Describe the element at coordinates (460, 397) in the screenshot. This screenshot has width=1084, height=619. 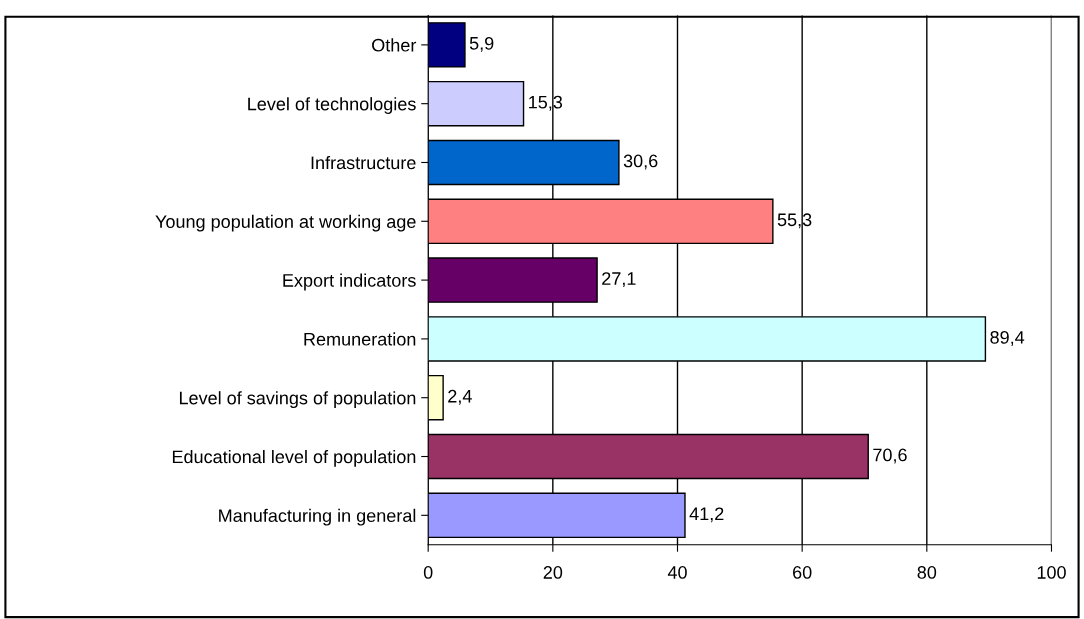
I see `data-label: 2,4` at that location.